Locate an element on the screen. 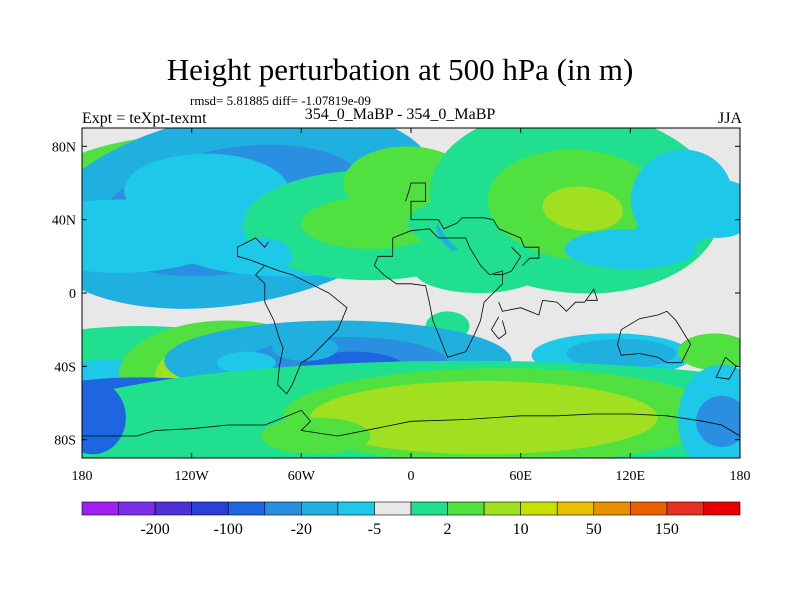  colorbar: -200 -100 -20 -5 2 10 50 150 is located at coordinates (411, 519).